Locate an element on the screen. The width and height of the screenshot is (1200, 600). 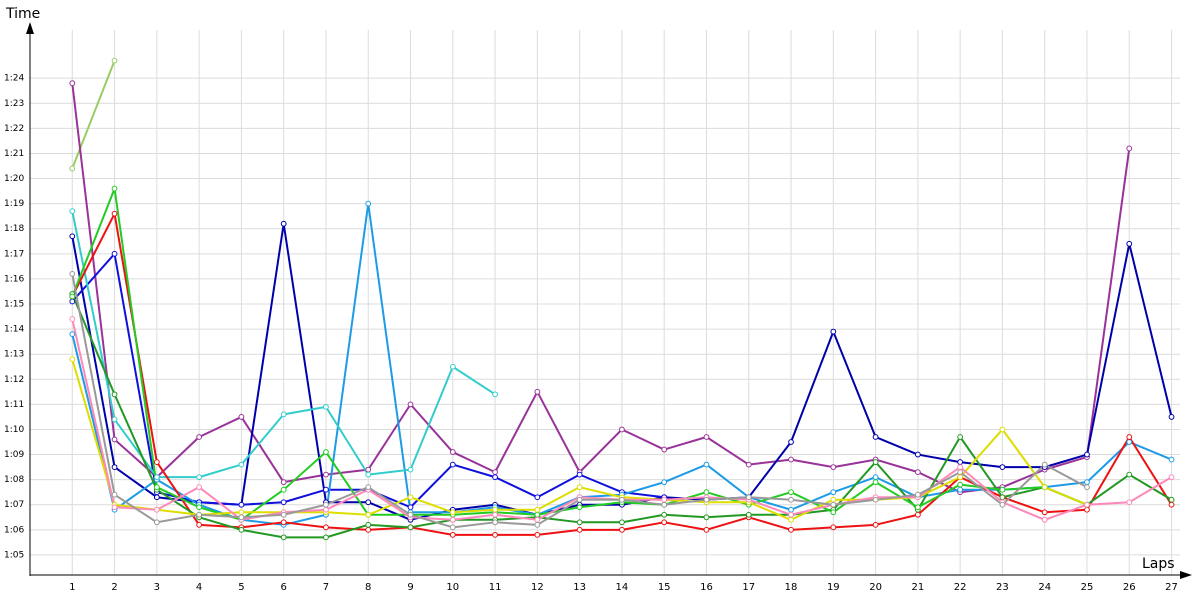
x-tick-label: 13 is located at coordinates (579, 587).